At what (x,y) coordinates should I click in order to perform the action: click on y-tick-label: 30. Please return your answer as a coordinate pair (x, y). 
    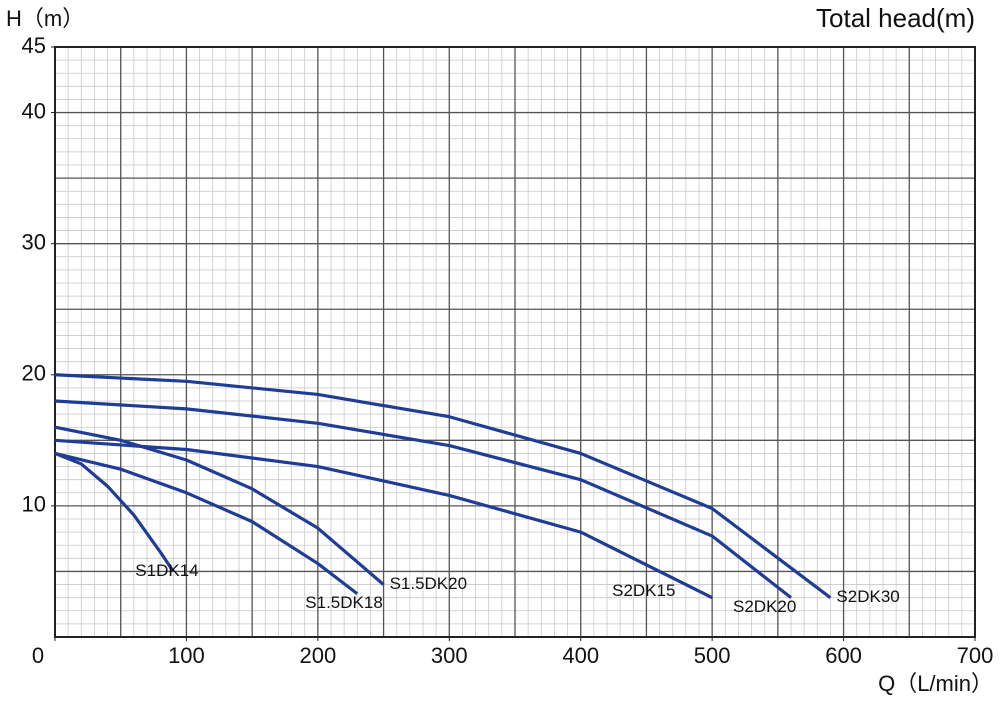
    Looking at the image, I should click on (34, 241).